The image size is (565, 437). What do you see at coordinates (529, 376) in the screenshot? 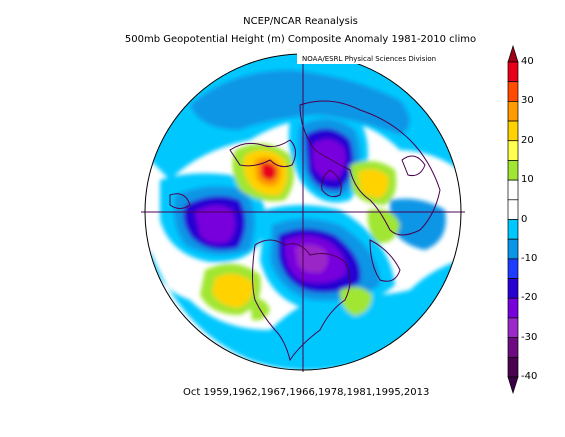
I see `colorbar-tick-label: -40` at bounding box center [529, 376].